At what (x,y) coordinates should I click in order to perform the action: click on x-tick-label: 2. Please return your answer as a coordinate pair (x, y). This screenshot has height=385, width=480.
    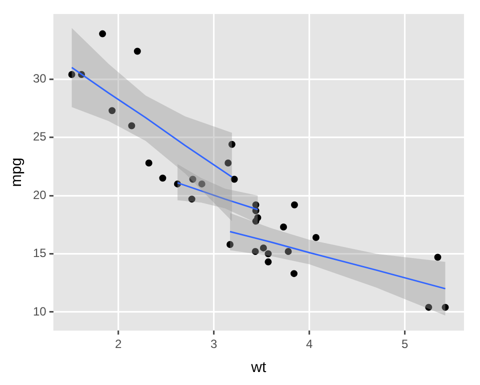
    Looking at the image, I should click on (118, 344).